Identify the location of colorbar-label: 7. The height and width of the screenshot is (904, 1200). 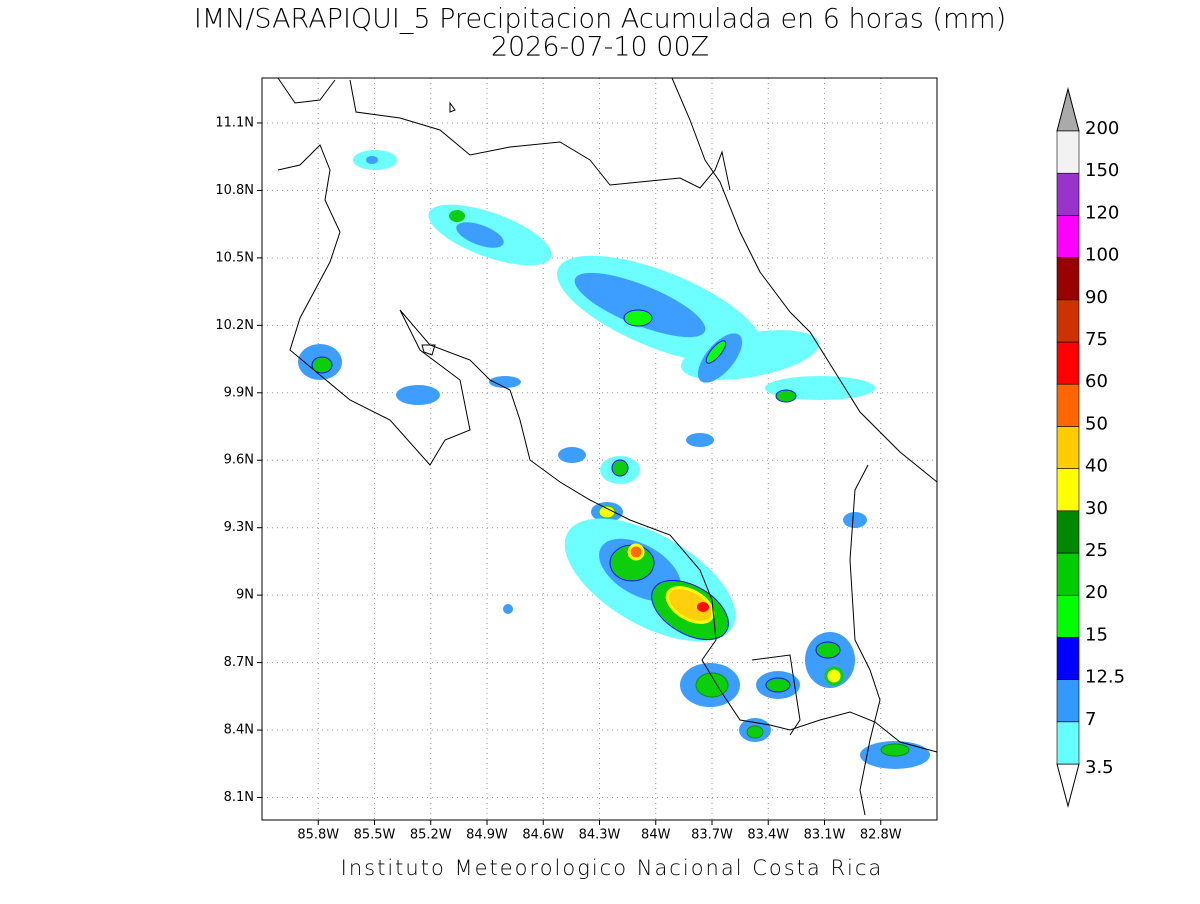
(1090, 719).